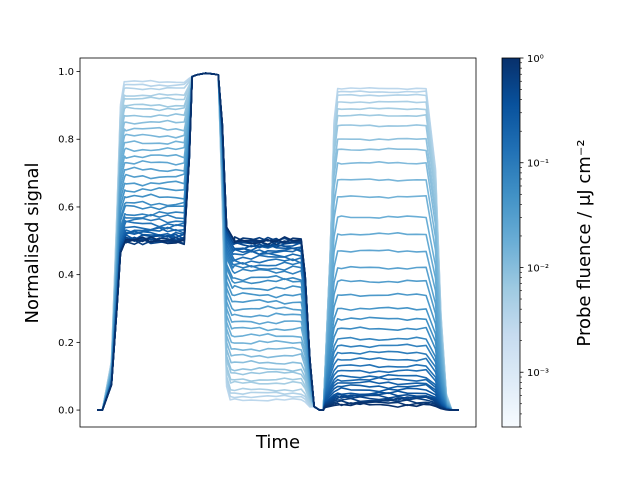 The image size is (640, 480). I want to click on colorbar-tick-label: 10⁻², so click(538, 268).